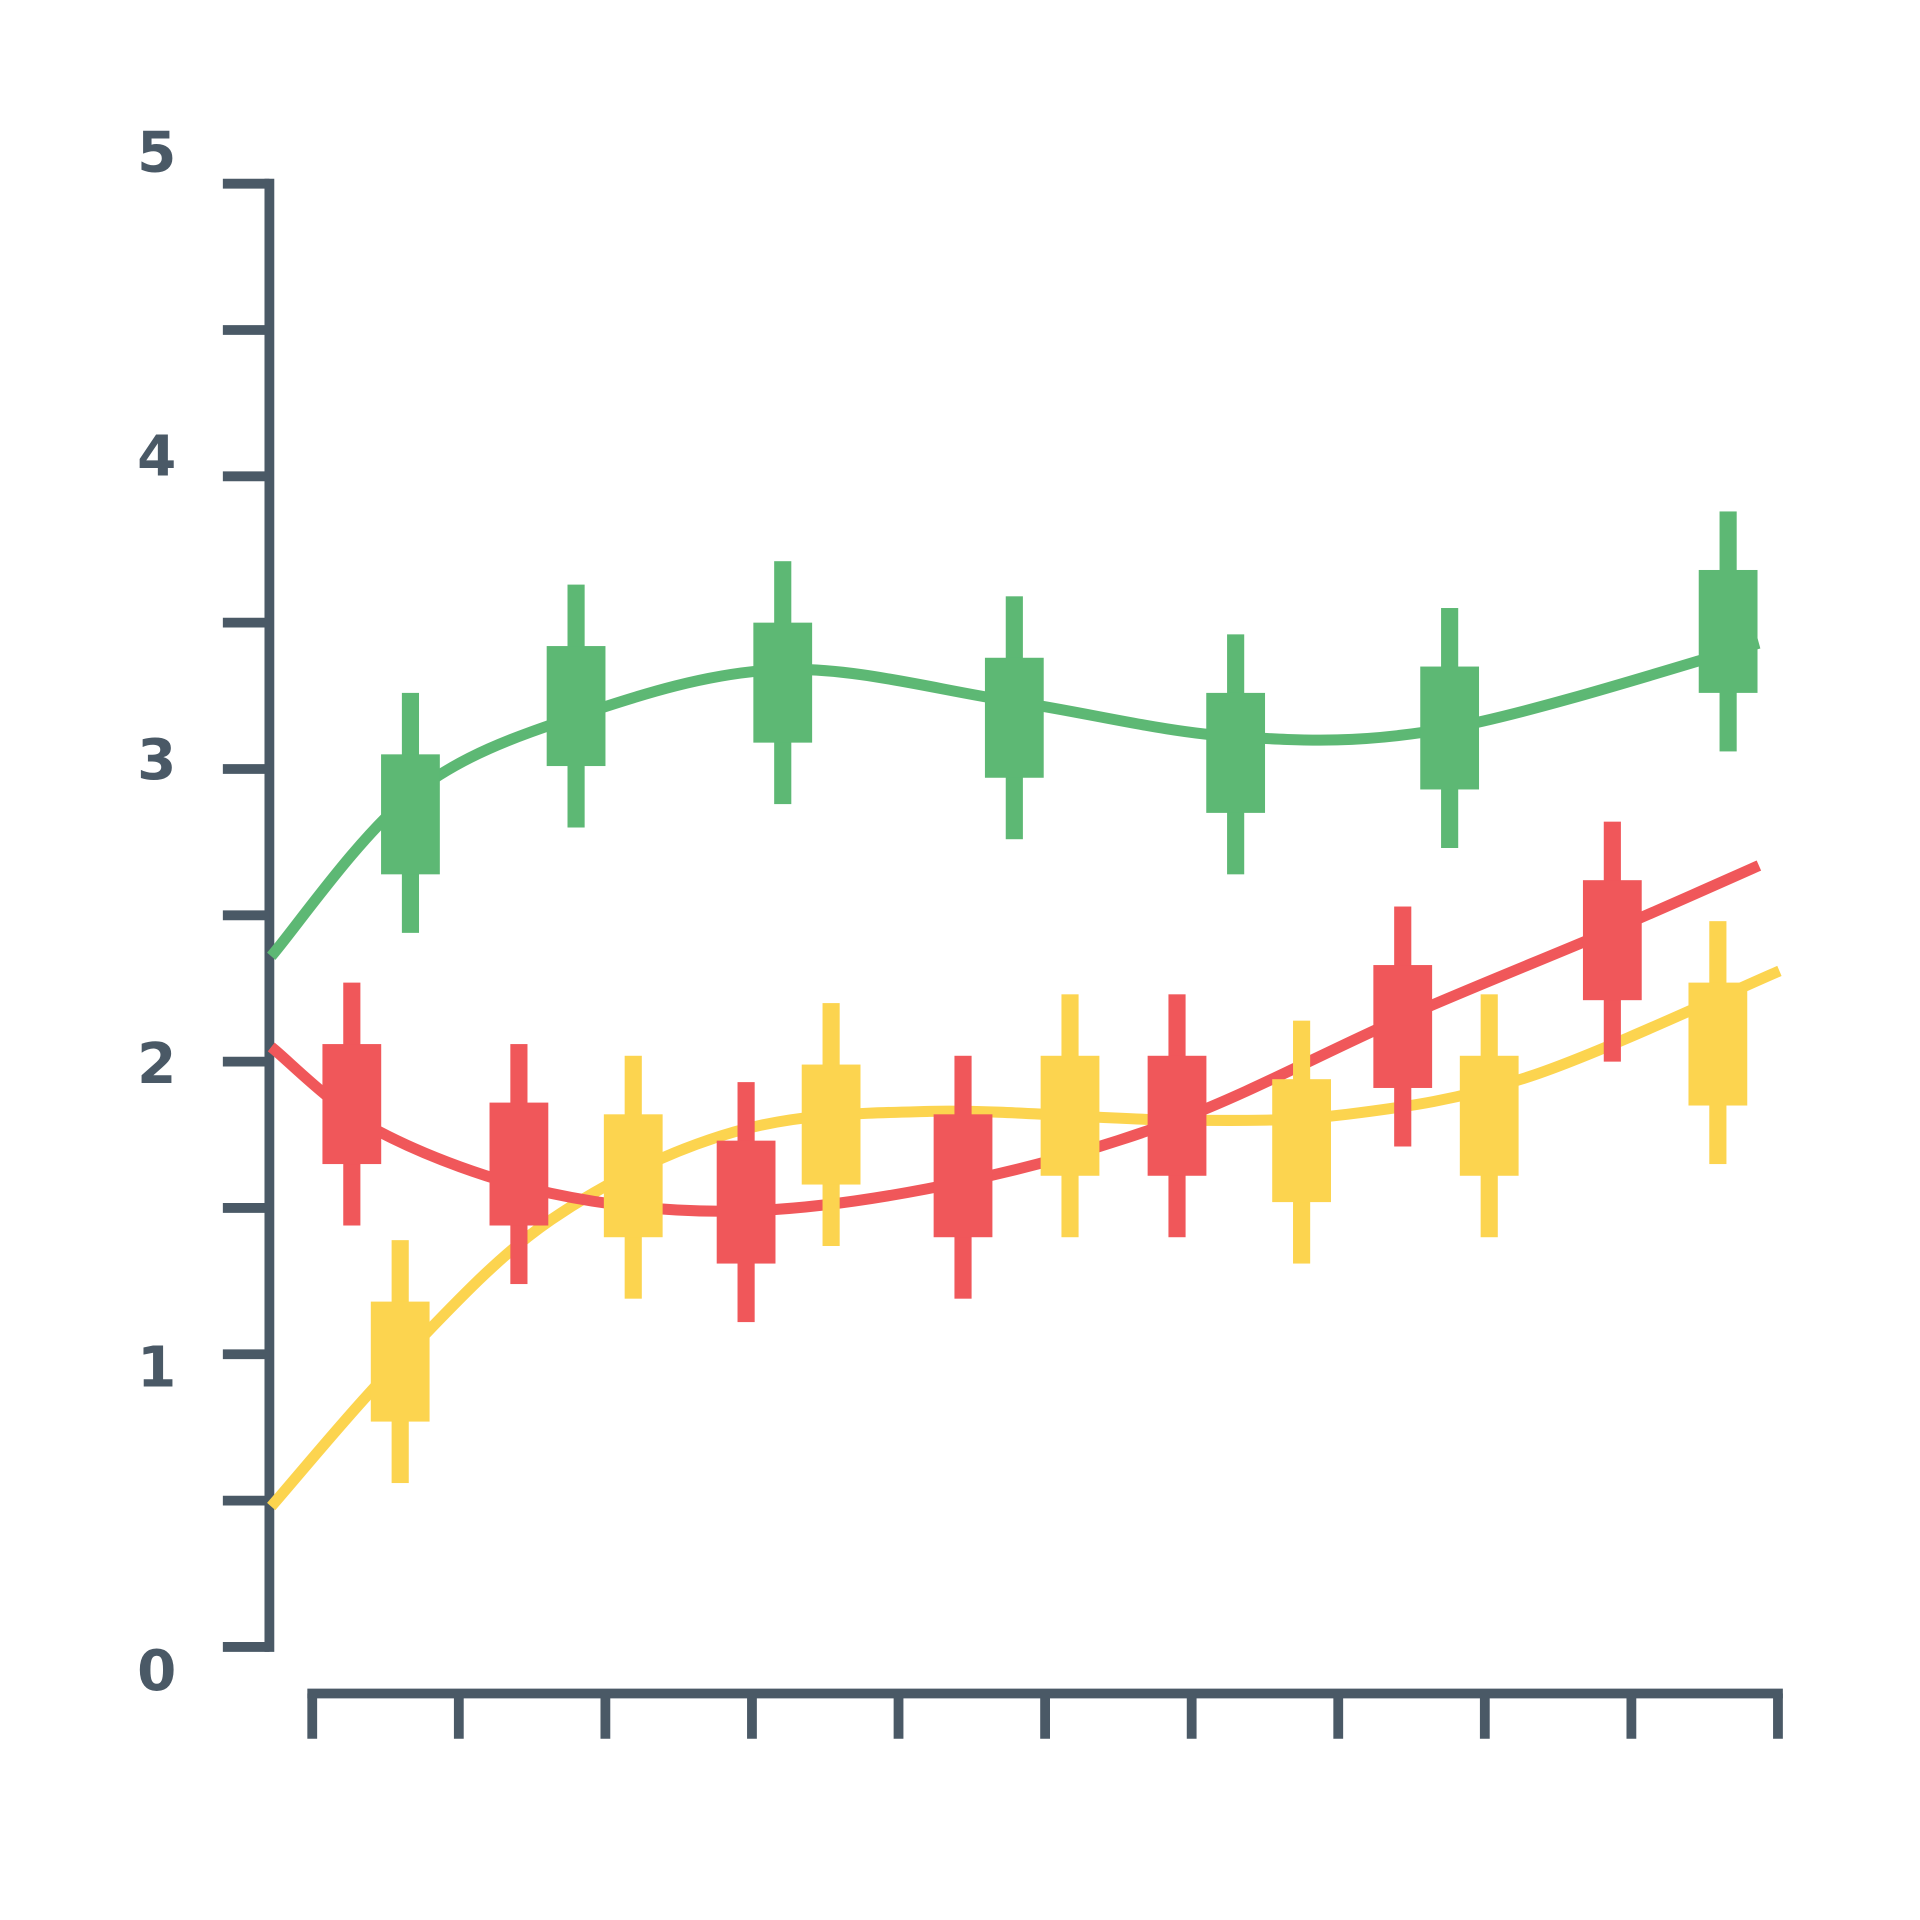  Describe the element at coordinates (156, 1064) in the screenshot. I see `y-tick-label: 2` at that location.